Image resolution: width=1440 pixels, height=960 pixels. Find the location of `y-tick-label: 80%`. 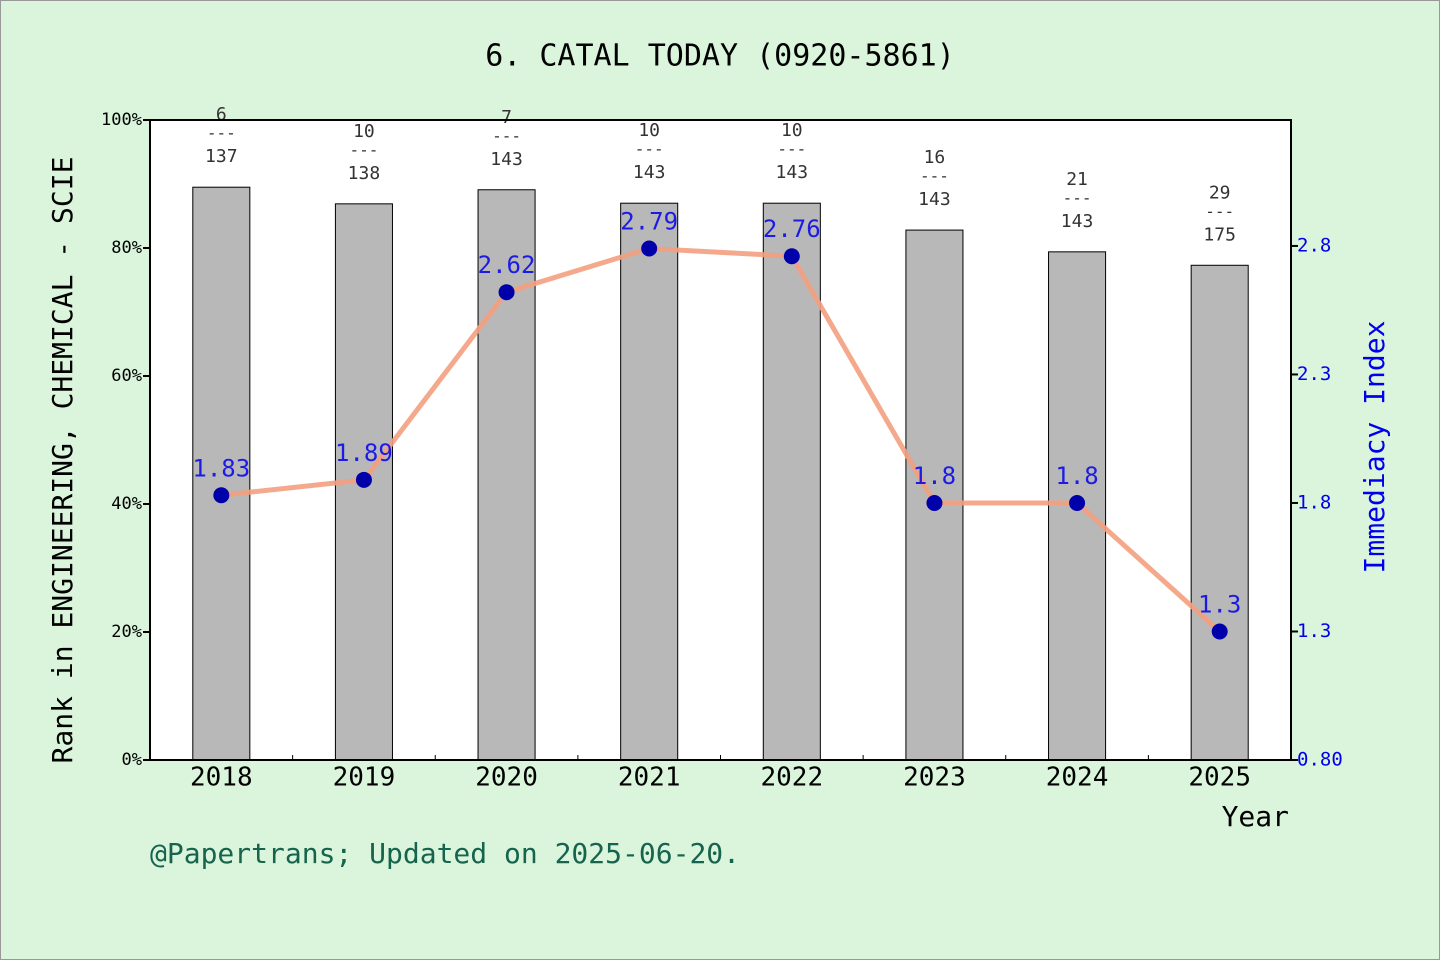

y-tick-label: 80% is located at coordinates (126, 248).